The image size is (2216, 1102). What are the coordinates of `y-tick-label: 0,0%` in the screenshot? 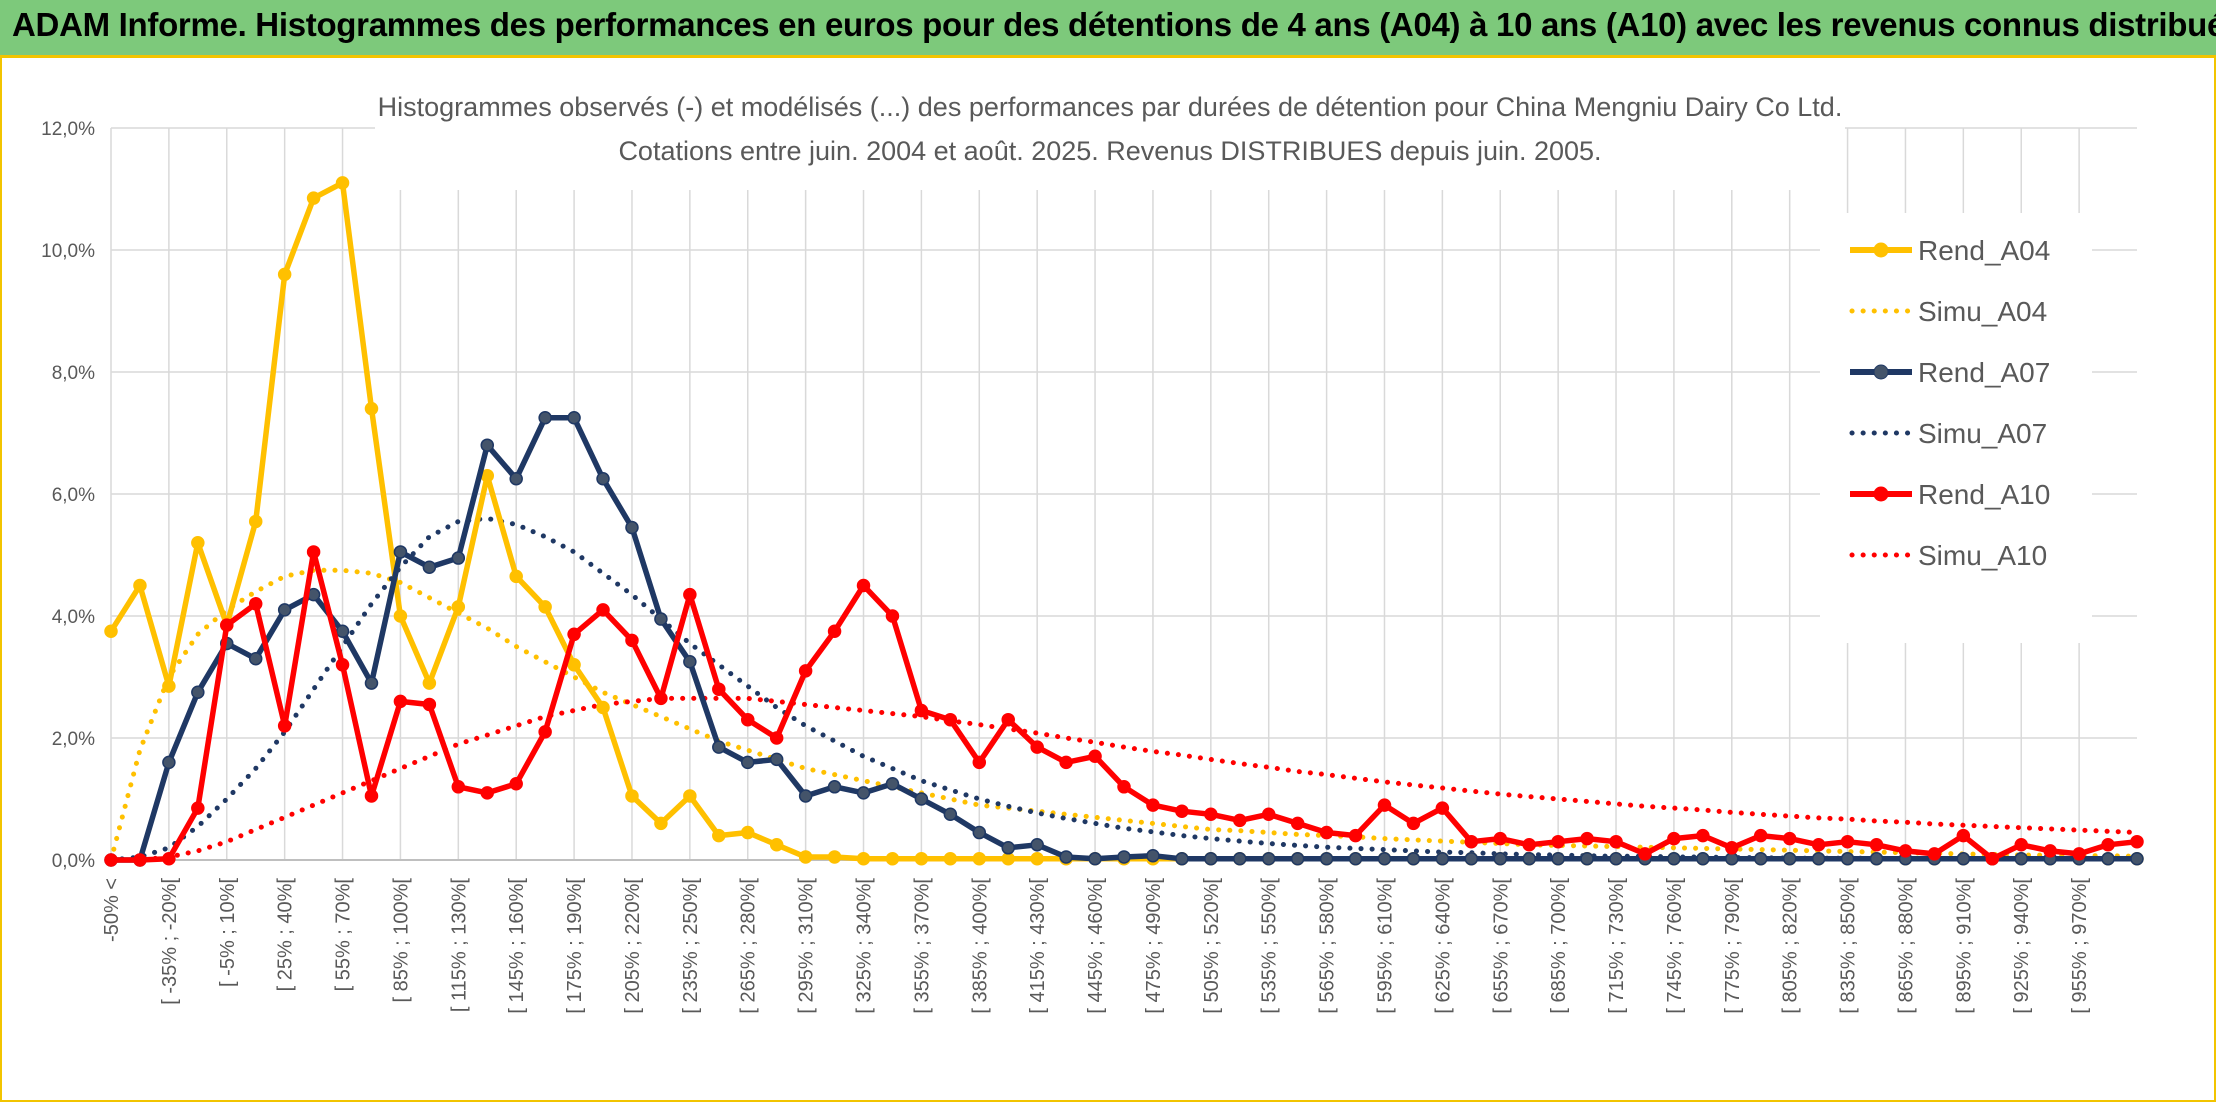 It's located at (73, 861).